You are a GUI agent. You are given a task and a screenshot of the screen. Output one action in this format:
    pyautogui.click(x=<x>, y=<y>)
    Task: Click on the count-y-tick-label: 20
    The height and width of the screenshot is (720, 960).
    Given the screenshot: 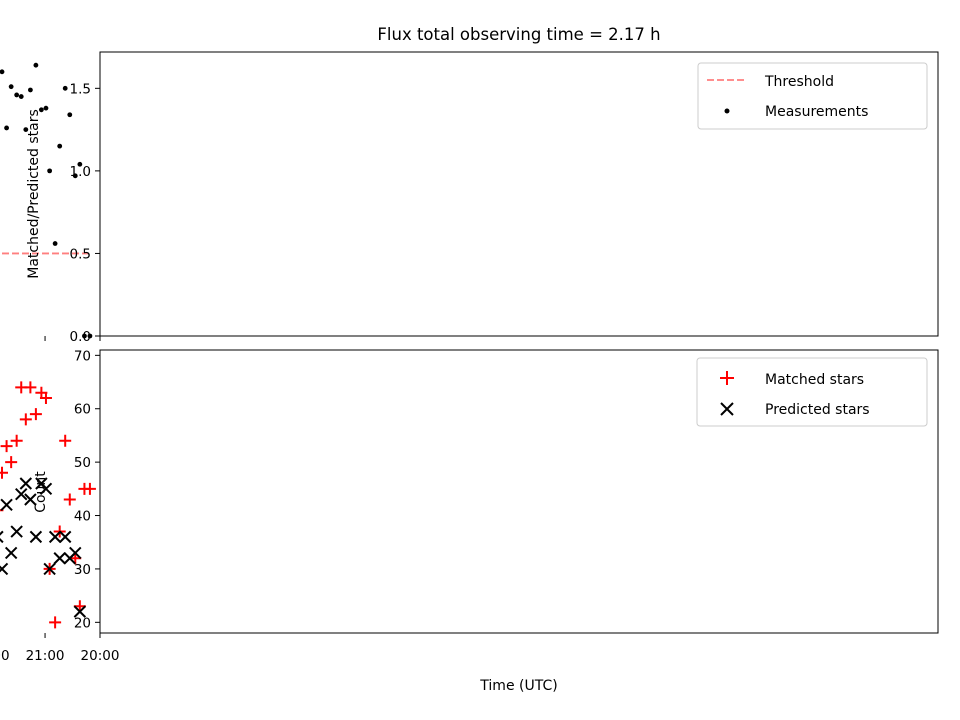 What is the action you would take?
    pyautogui.click(x=82, y=623)
    